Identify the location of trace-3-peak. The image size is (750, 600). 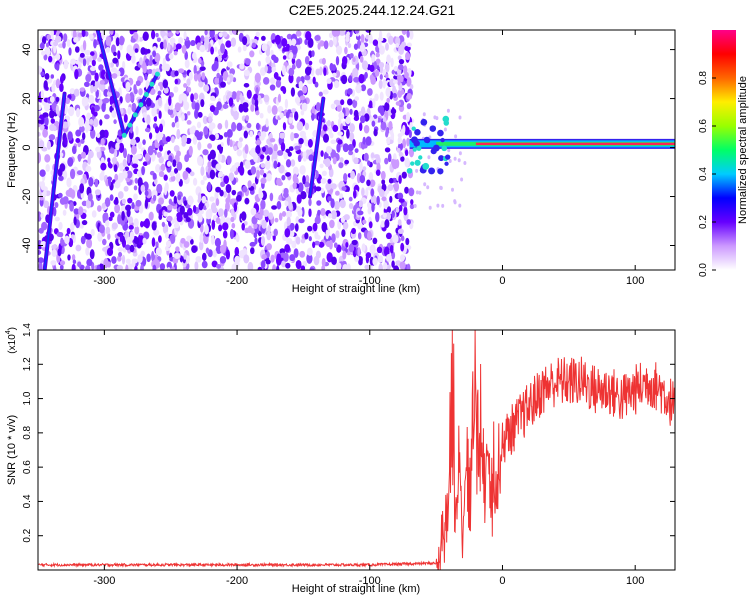
(141, 105).